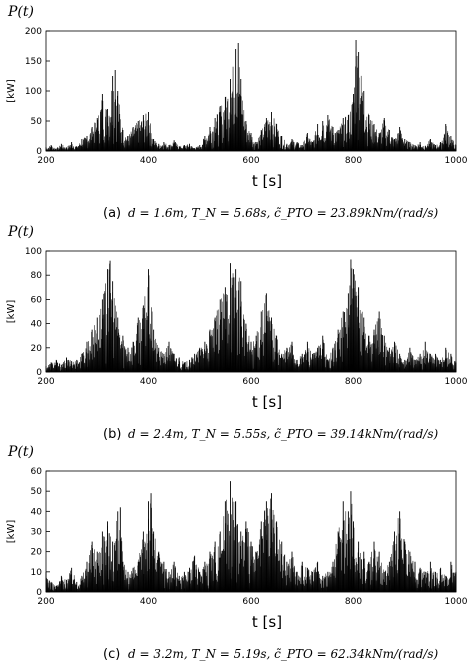  What do you see at coordinates (111, 654) in the screenshot?
I see `caption-letter: (c)` at bounding box center [111, 654].